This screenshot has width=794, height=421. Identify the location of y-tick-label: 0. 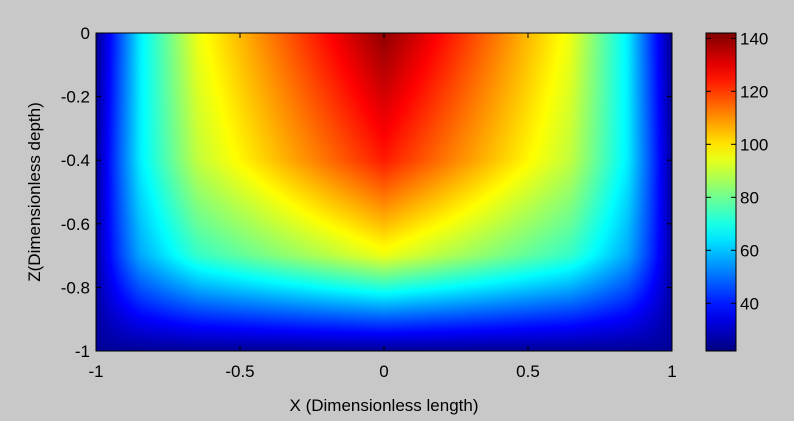
(85, 33).